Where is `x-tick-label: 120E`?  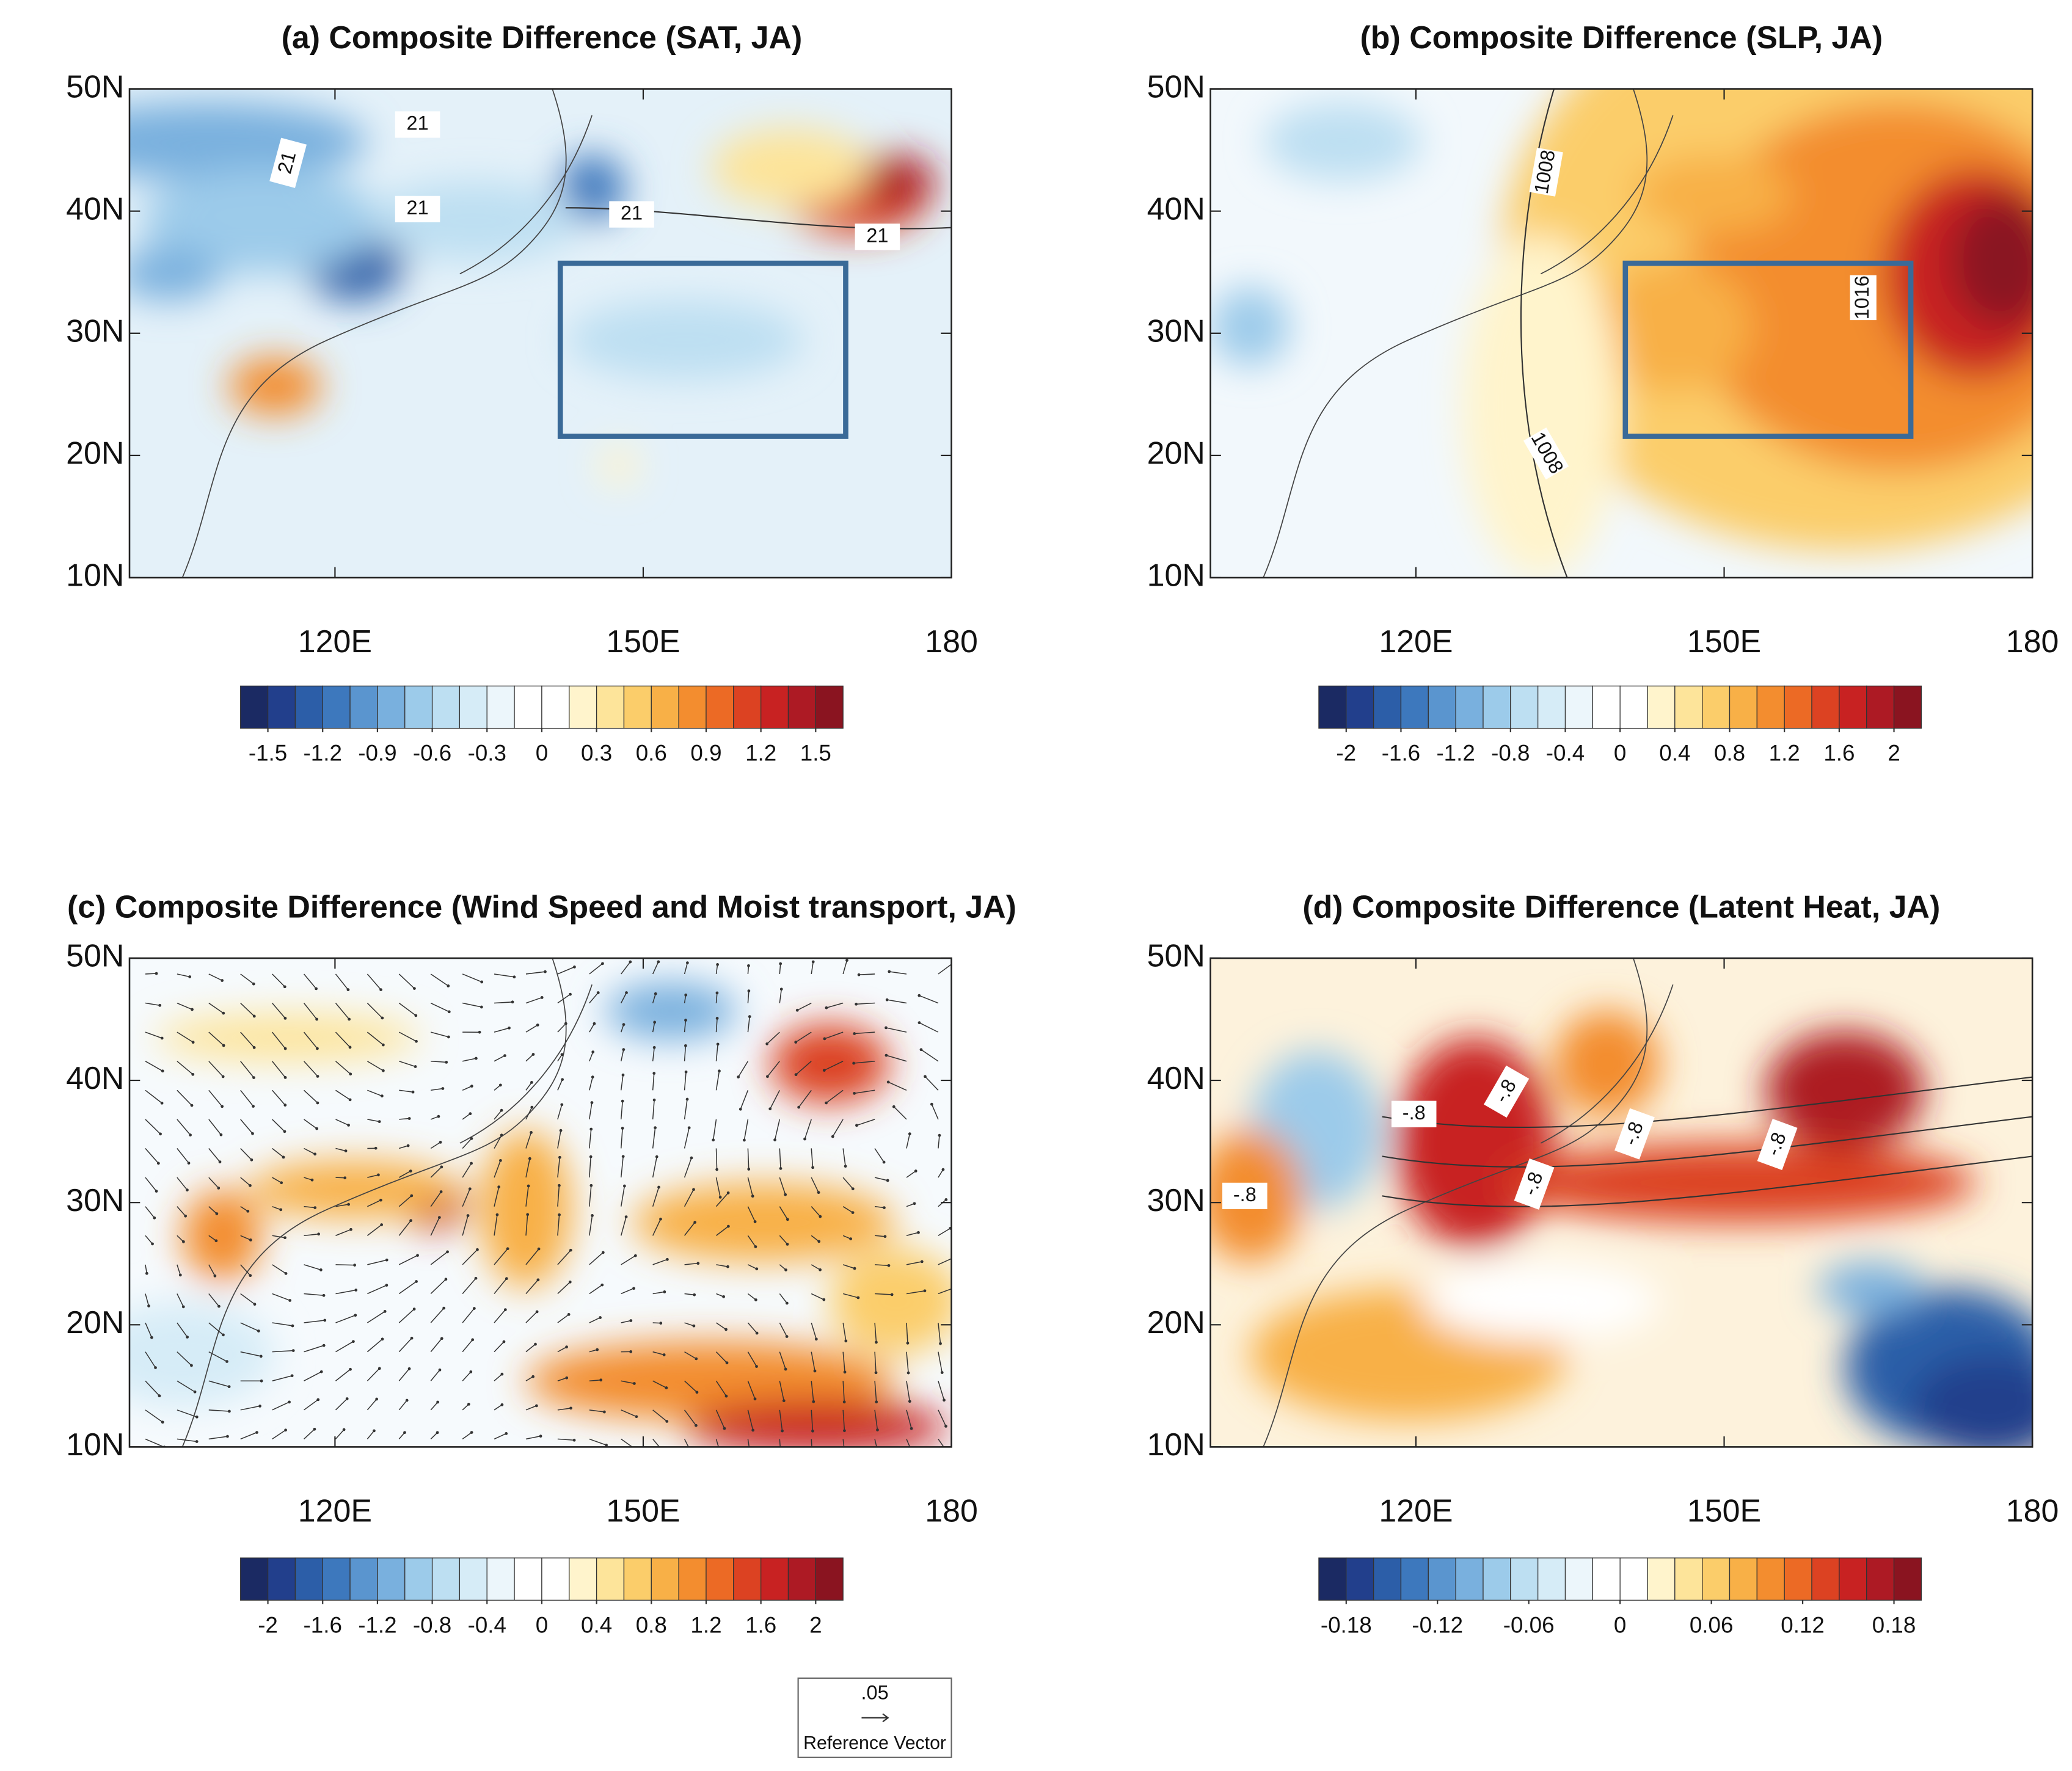 x-tick-label: 120E is located at coordinates (1416, 642).